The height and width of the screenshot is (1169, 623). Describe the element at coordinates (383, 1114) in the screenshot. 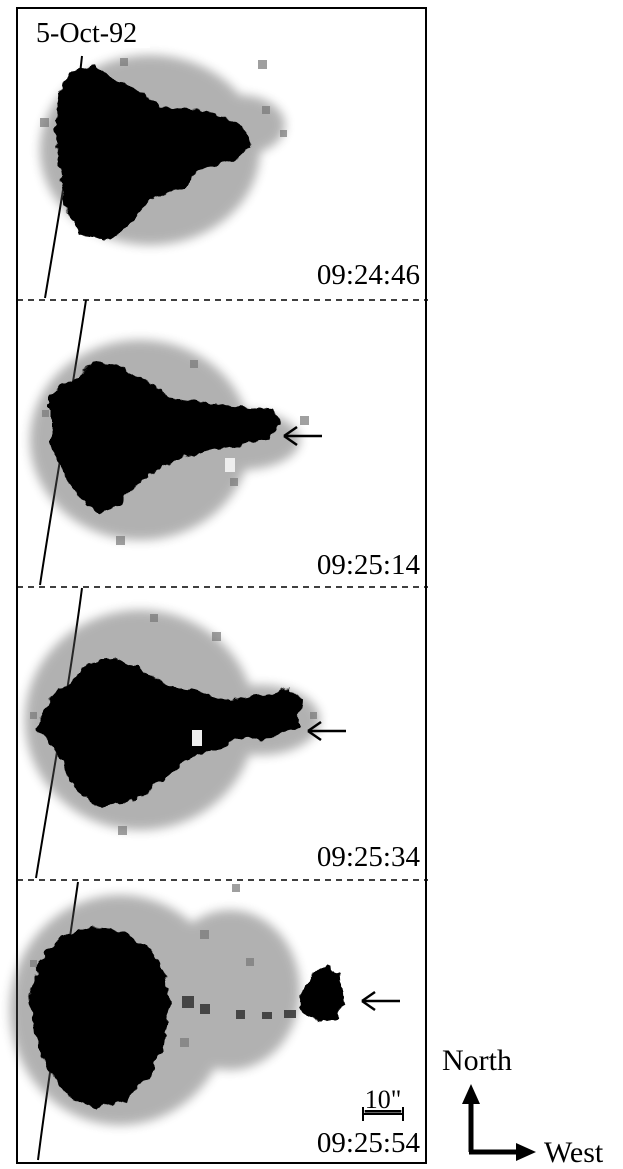

I see `scale-bar` at that location.